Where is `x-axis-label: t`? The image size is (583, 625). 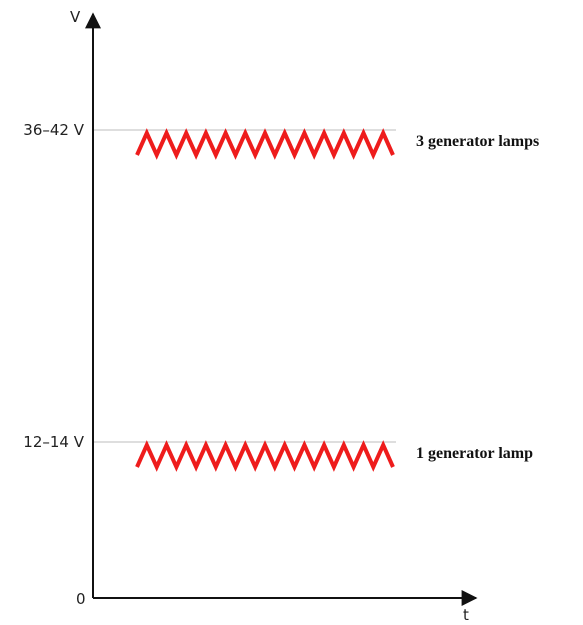 x-axis-label: t is located at coordinates (466, 615).